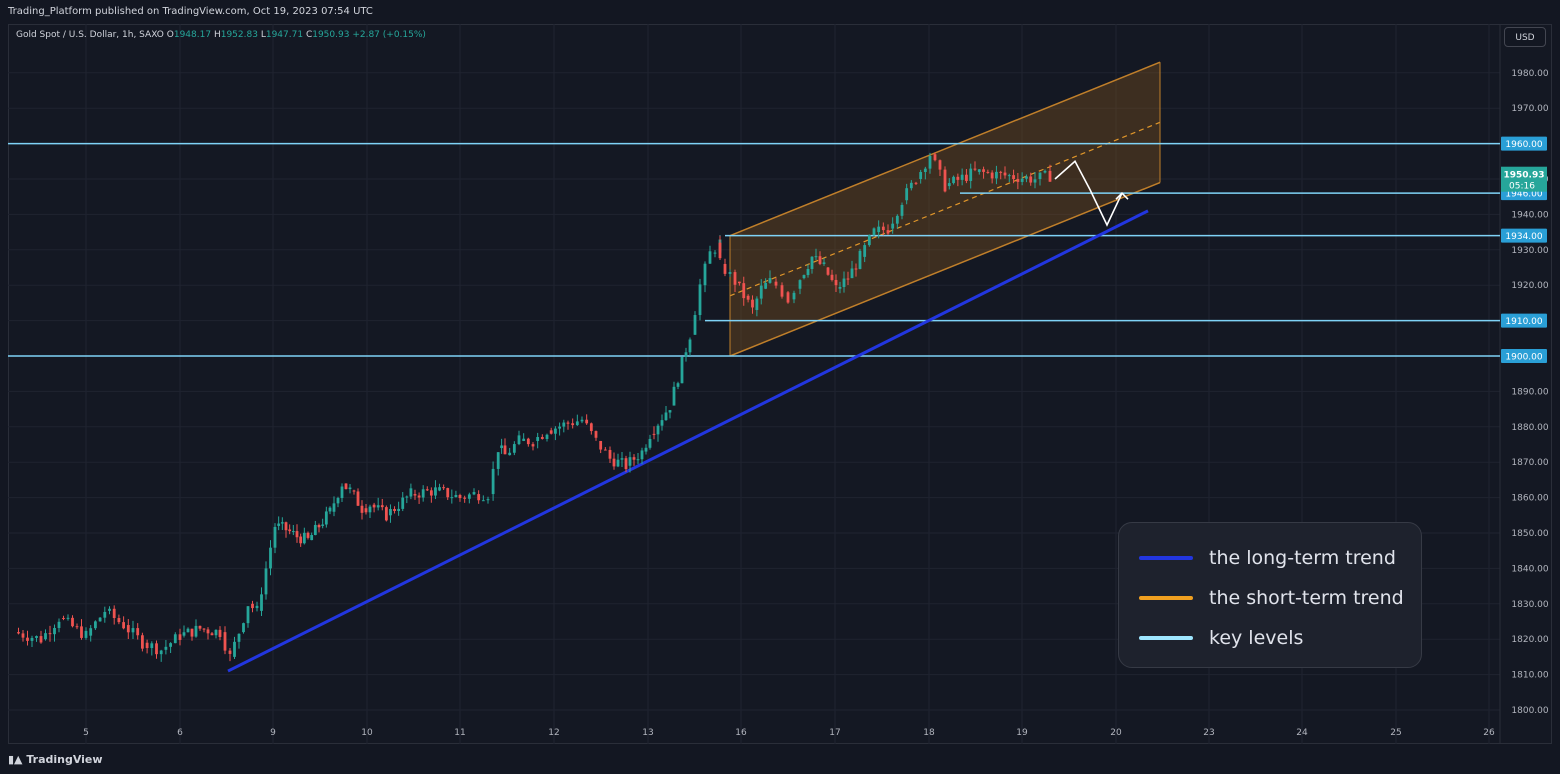 The height and width of the screenshot is (774, 1560). What do you see at coordinates (90, 35) in the screenshot?
I see `symbol-name: Gold Spot / U.S. Dollar, 1h, SAXO` at bounding box center [90, 35].